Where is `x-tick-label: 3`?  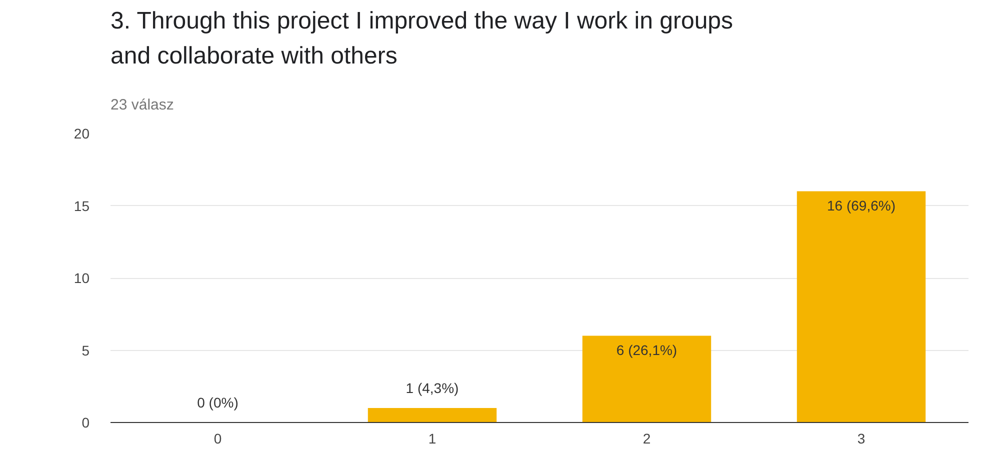
x-tick-label: 3 is located at coordinates (861, 438).